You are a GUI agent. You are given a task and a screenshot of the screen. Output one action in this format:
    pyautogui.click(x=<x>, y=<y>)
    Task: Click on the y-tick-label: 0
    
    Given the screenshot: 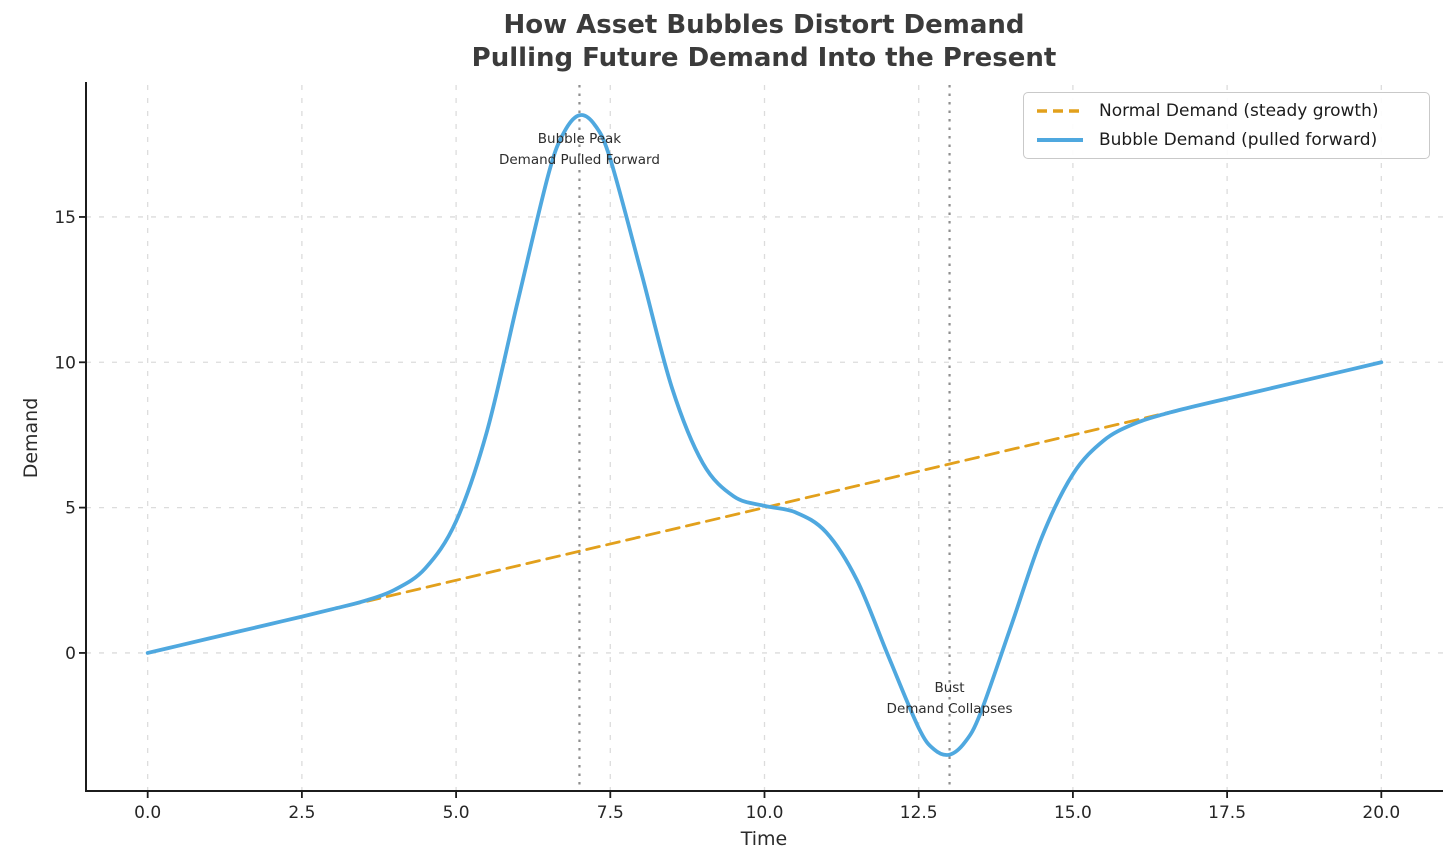 What is the action you would take?
    pyautogui.click(x=70, y=654)
    